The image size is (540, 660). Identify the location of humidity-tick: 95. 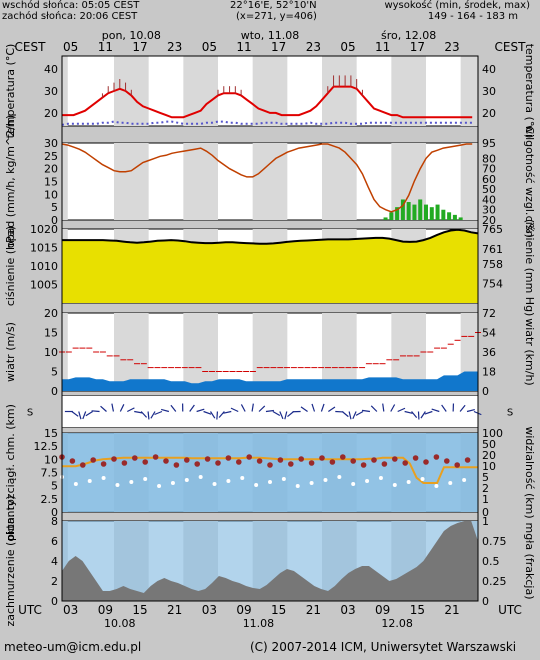
(489, 143).